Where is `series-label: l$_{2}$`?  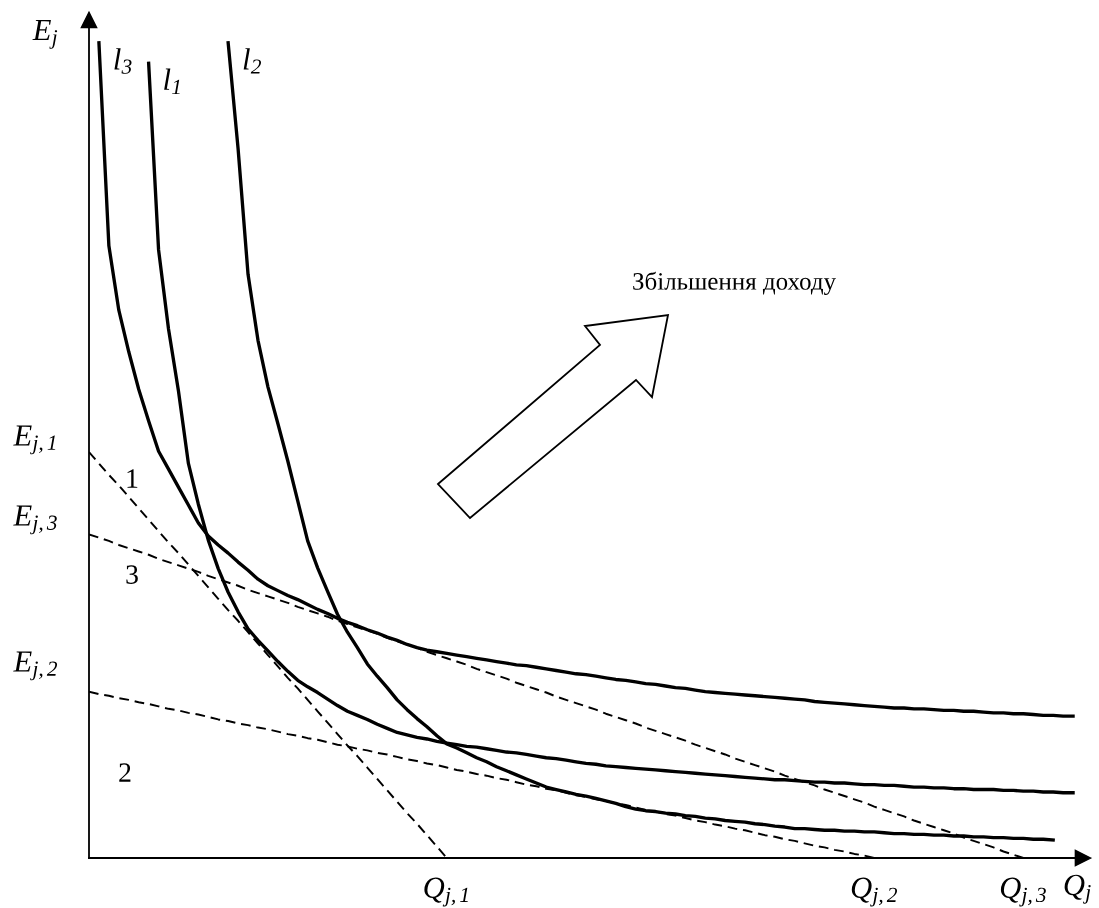
series-label: l$_{2}$ is located at coordinates (252, 61).